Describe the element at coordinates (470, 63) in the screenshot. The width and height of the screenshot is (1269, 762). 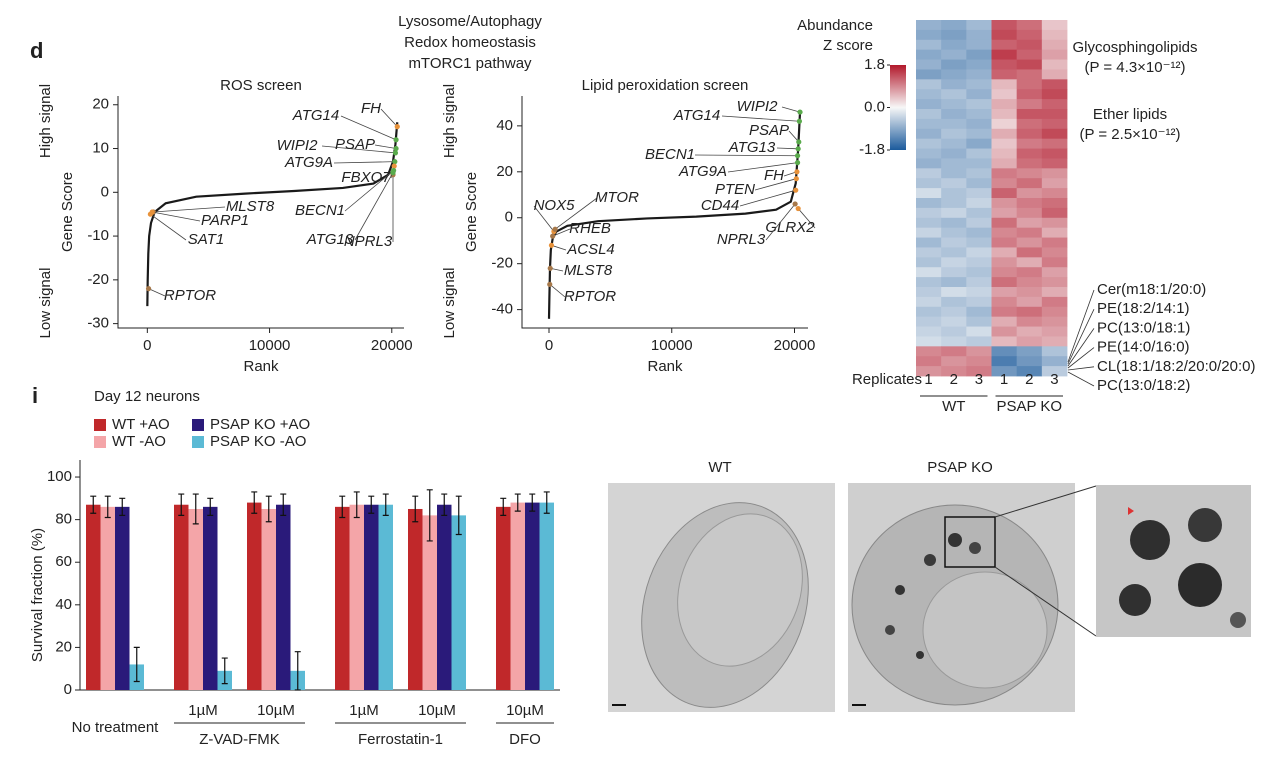
I see `pathway-legend: mTORC1 pathway` at that location.